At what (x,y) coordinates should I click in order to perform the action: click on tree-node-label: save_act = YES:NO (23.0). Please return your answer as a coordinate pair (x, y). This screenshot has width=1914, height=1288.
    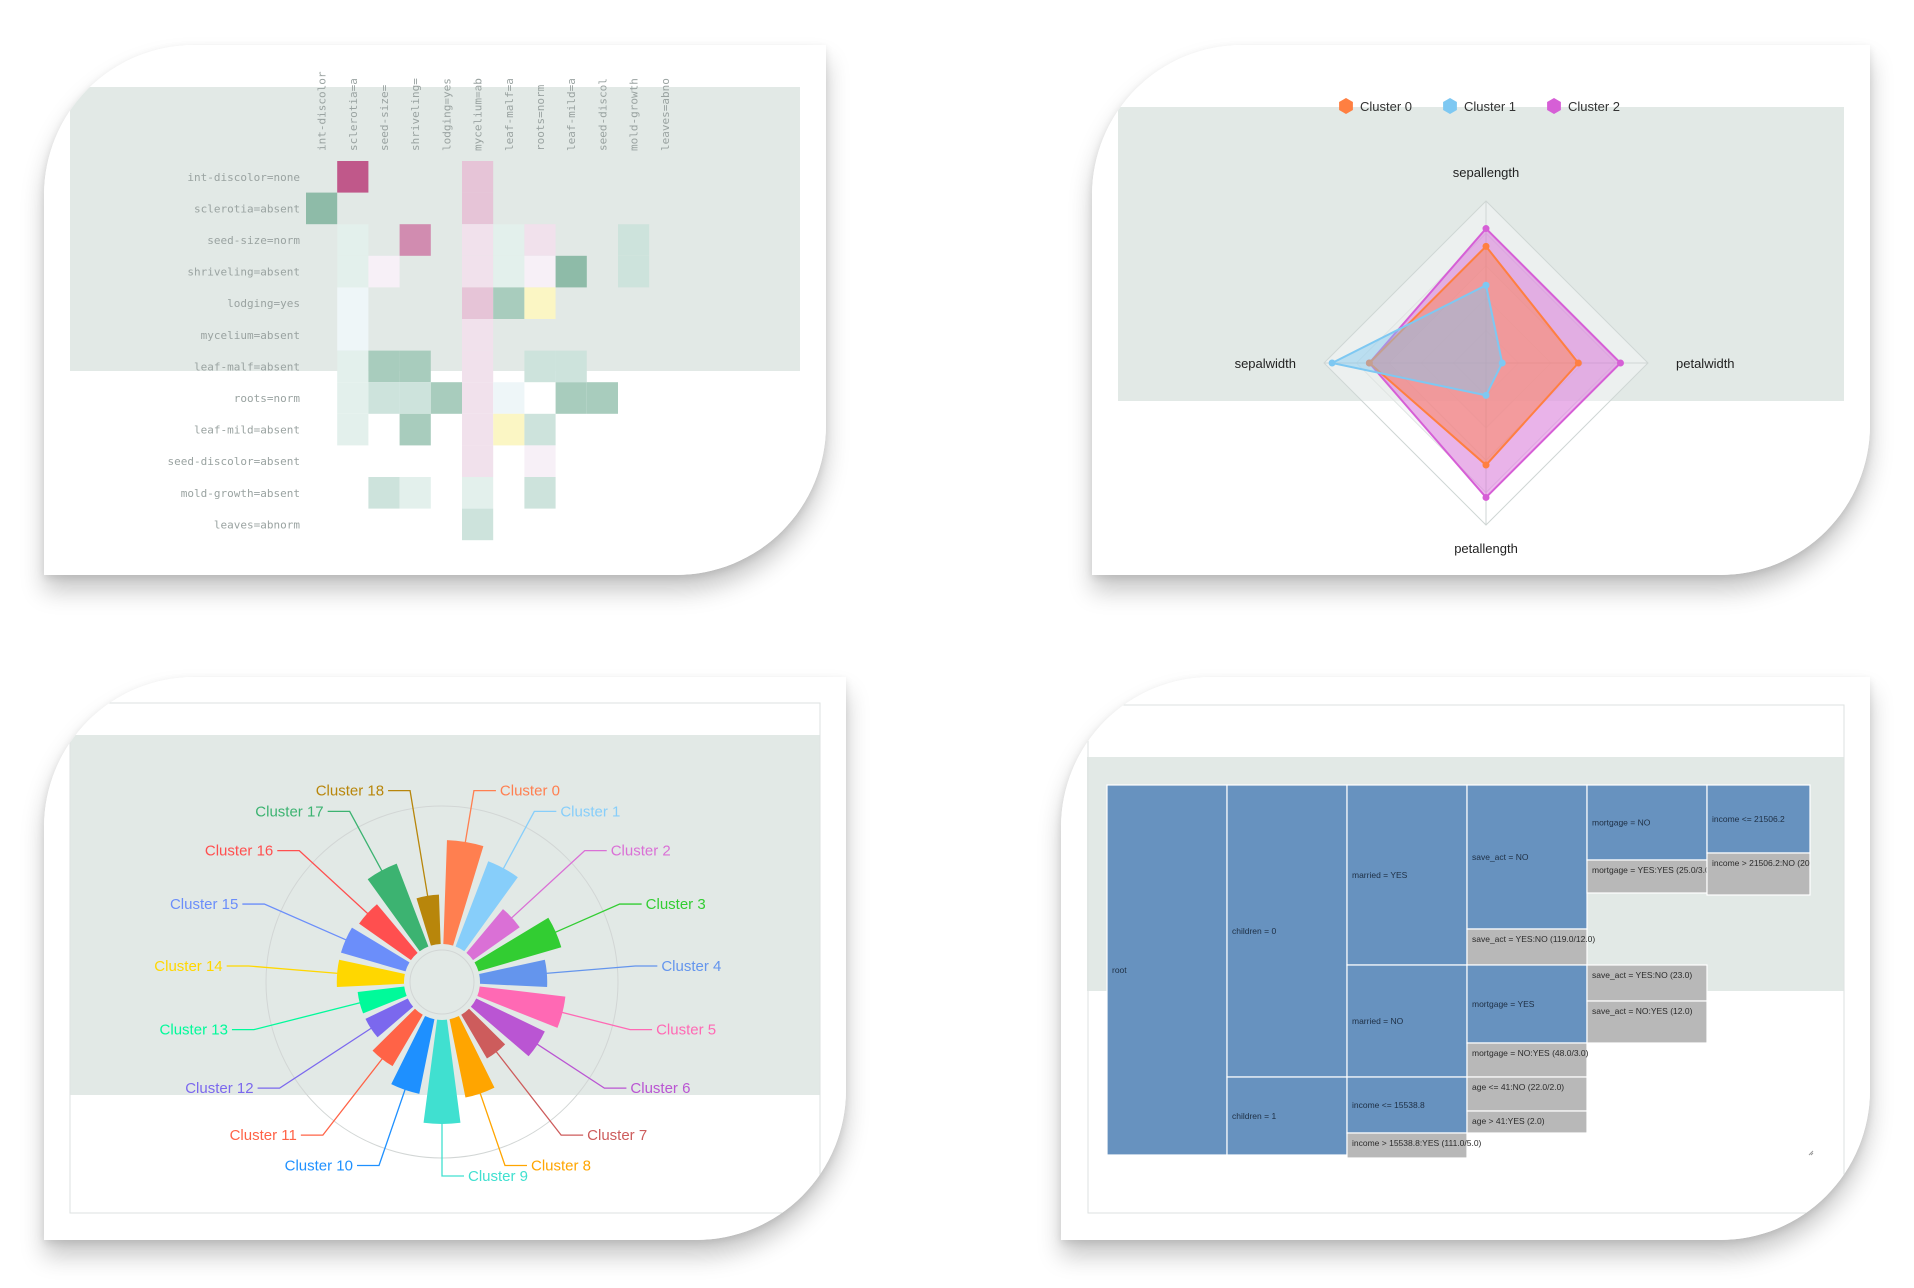
    Looking at the image, I should click on (1642, 975).